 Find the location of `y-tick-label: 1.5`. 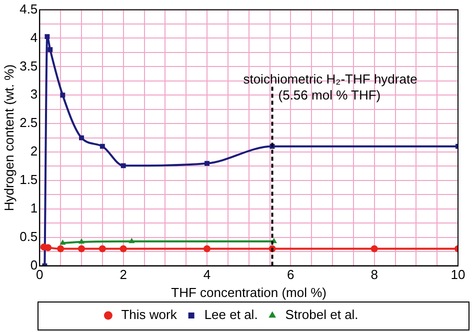

y-tick-label: 1.5 is located at coordinates (29, 180).